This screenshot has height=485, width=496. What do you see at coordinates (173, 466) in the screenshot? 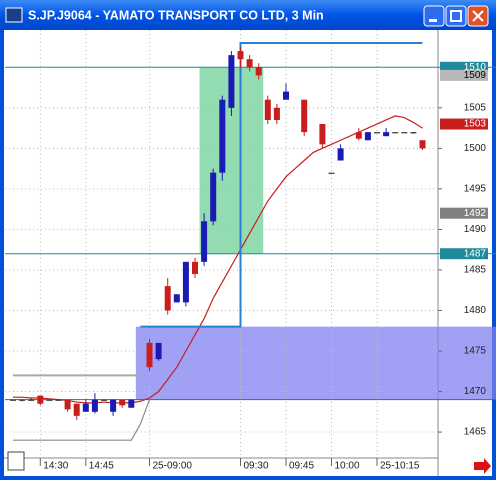
I see `x-tick-label: 25-09:00` at bounding box center [173, 466].